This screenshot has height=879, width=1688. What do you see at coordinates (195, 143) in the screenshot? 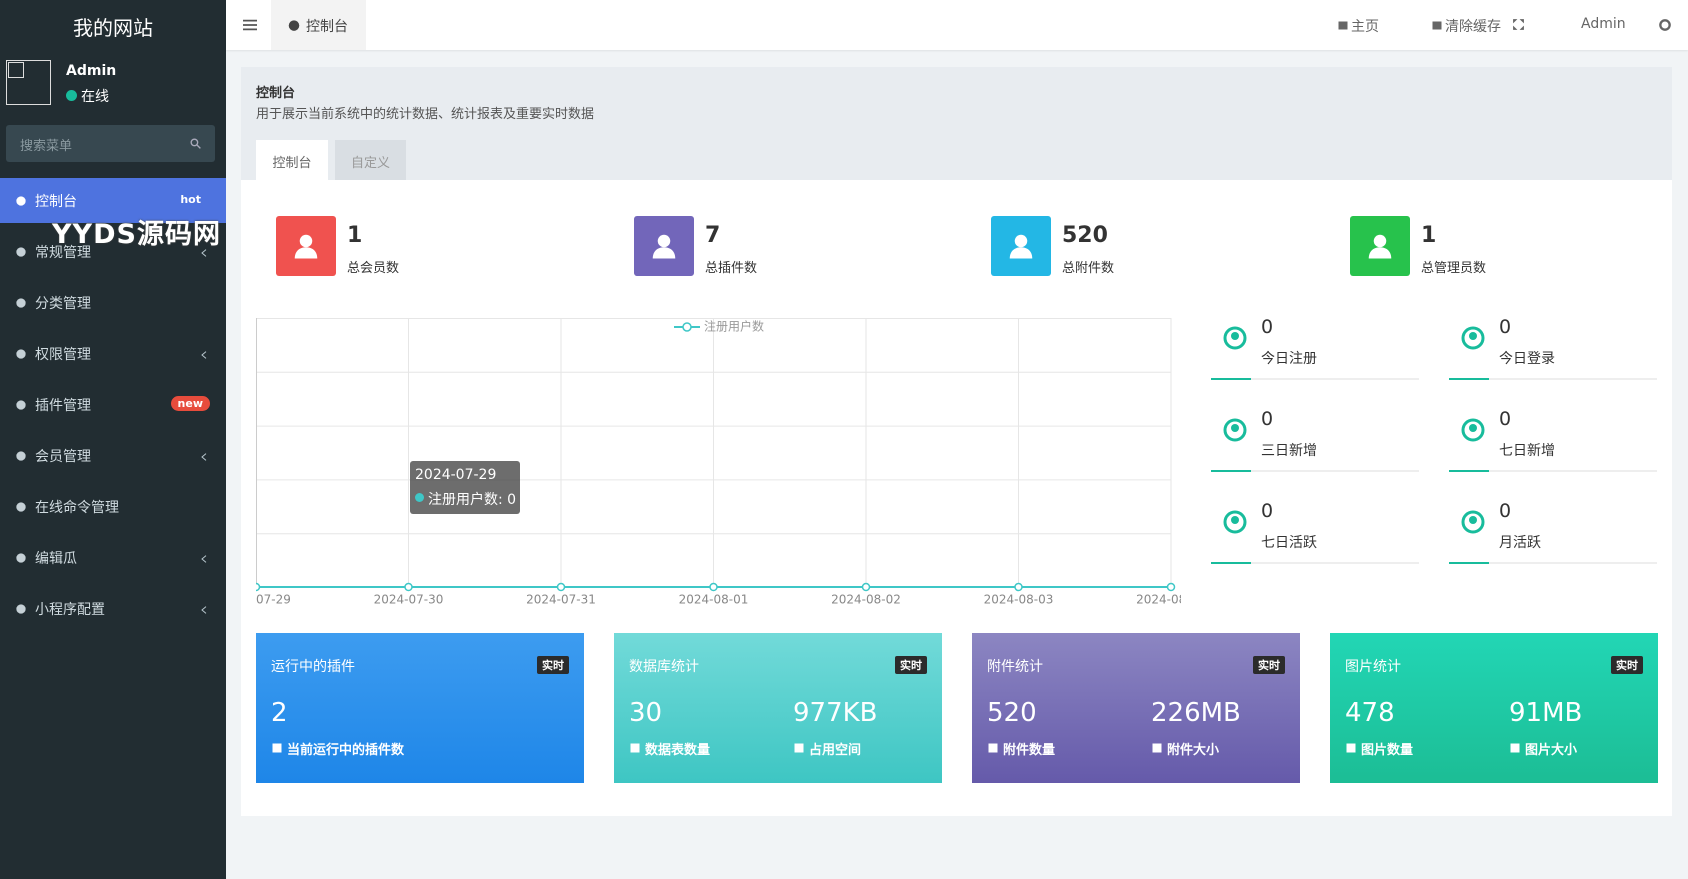
I see `search-icon` at bounding box center [195, 143].